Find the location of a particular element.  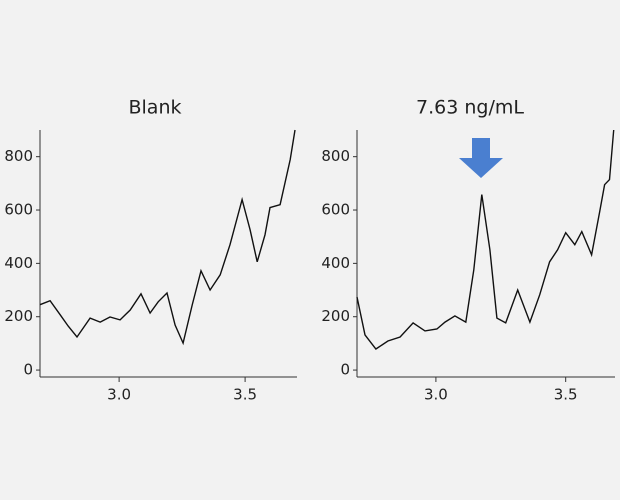

peak-arrow is located at coordinates (481, 158).